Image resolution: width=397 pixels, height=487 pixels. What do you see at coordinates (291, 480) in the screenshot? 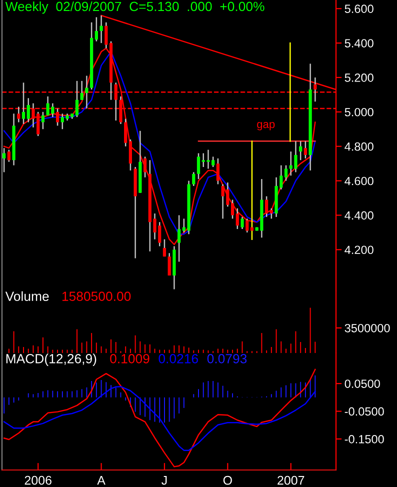
I see `x-tick-label: 2007` at bounding box center [291, 480].